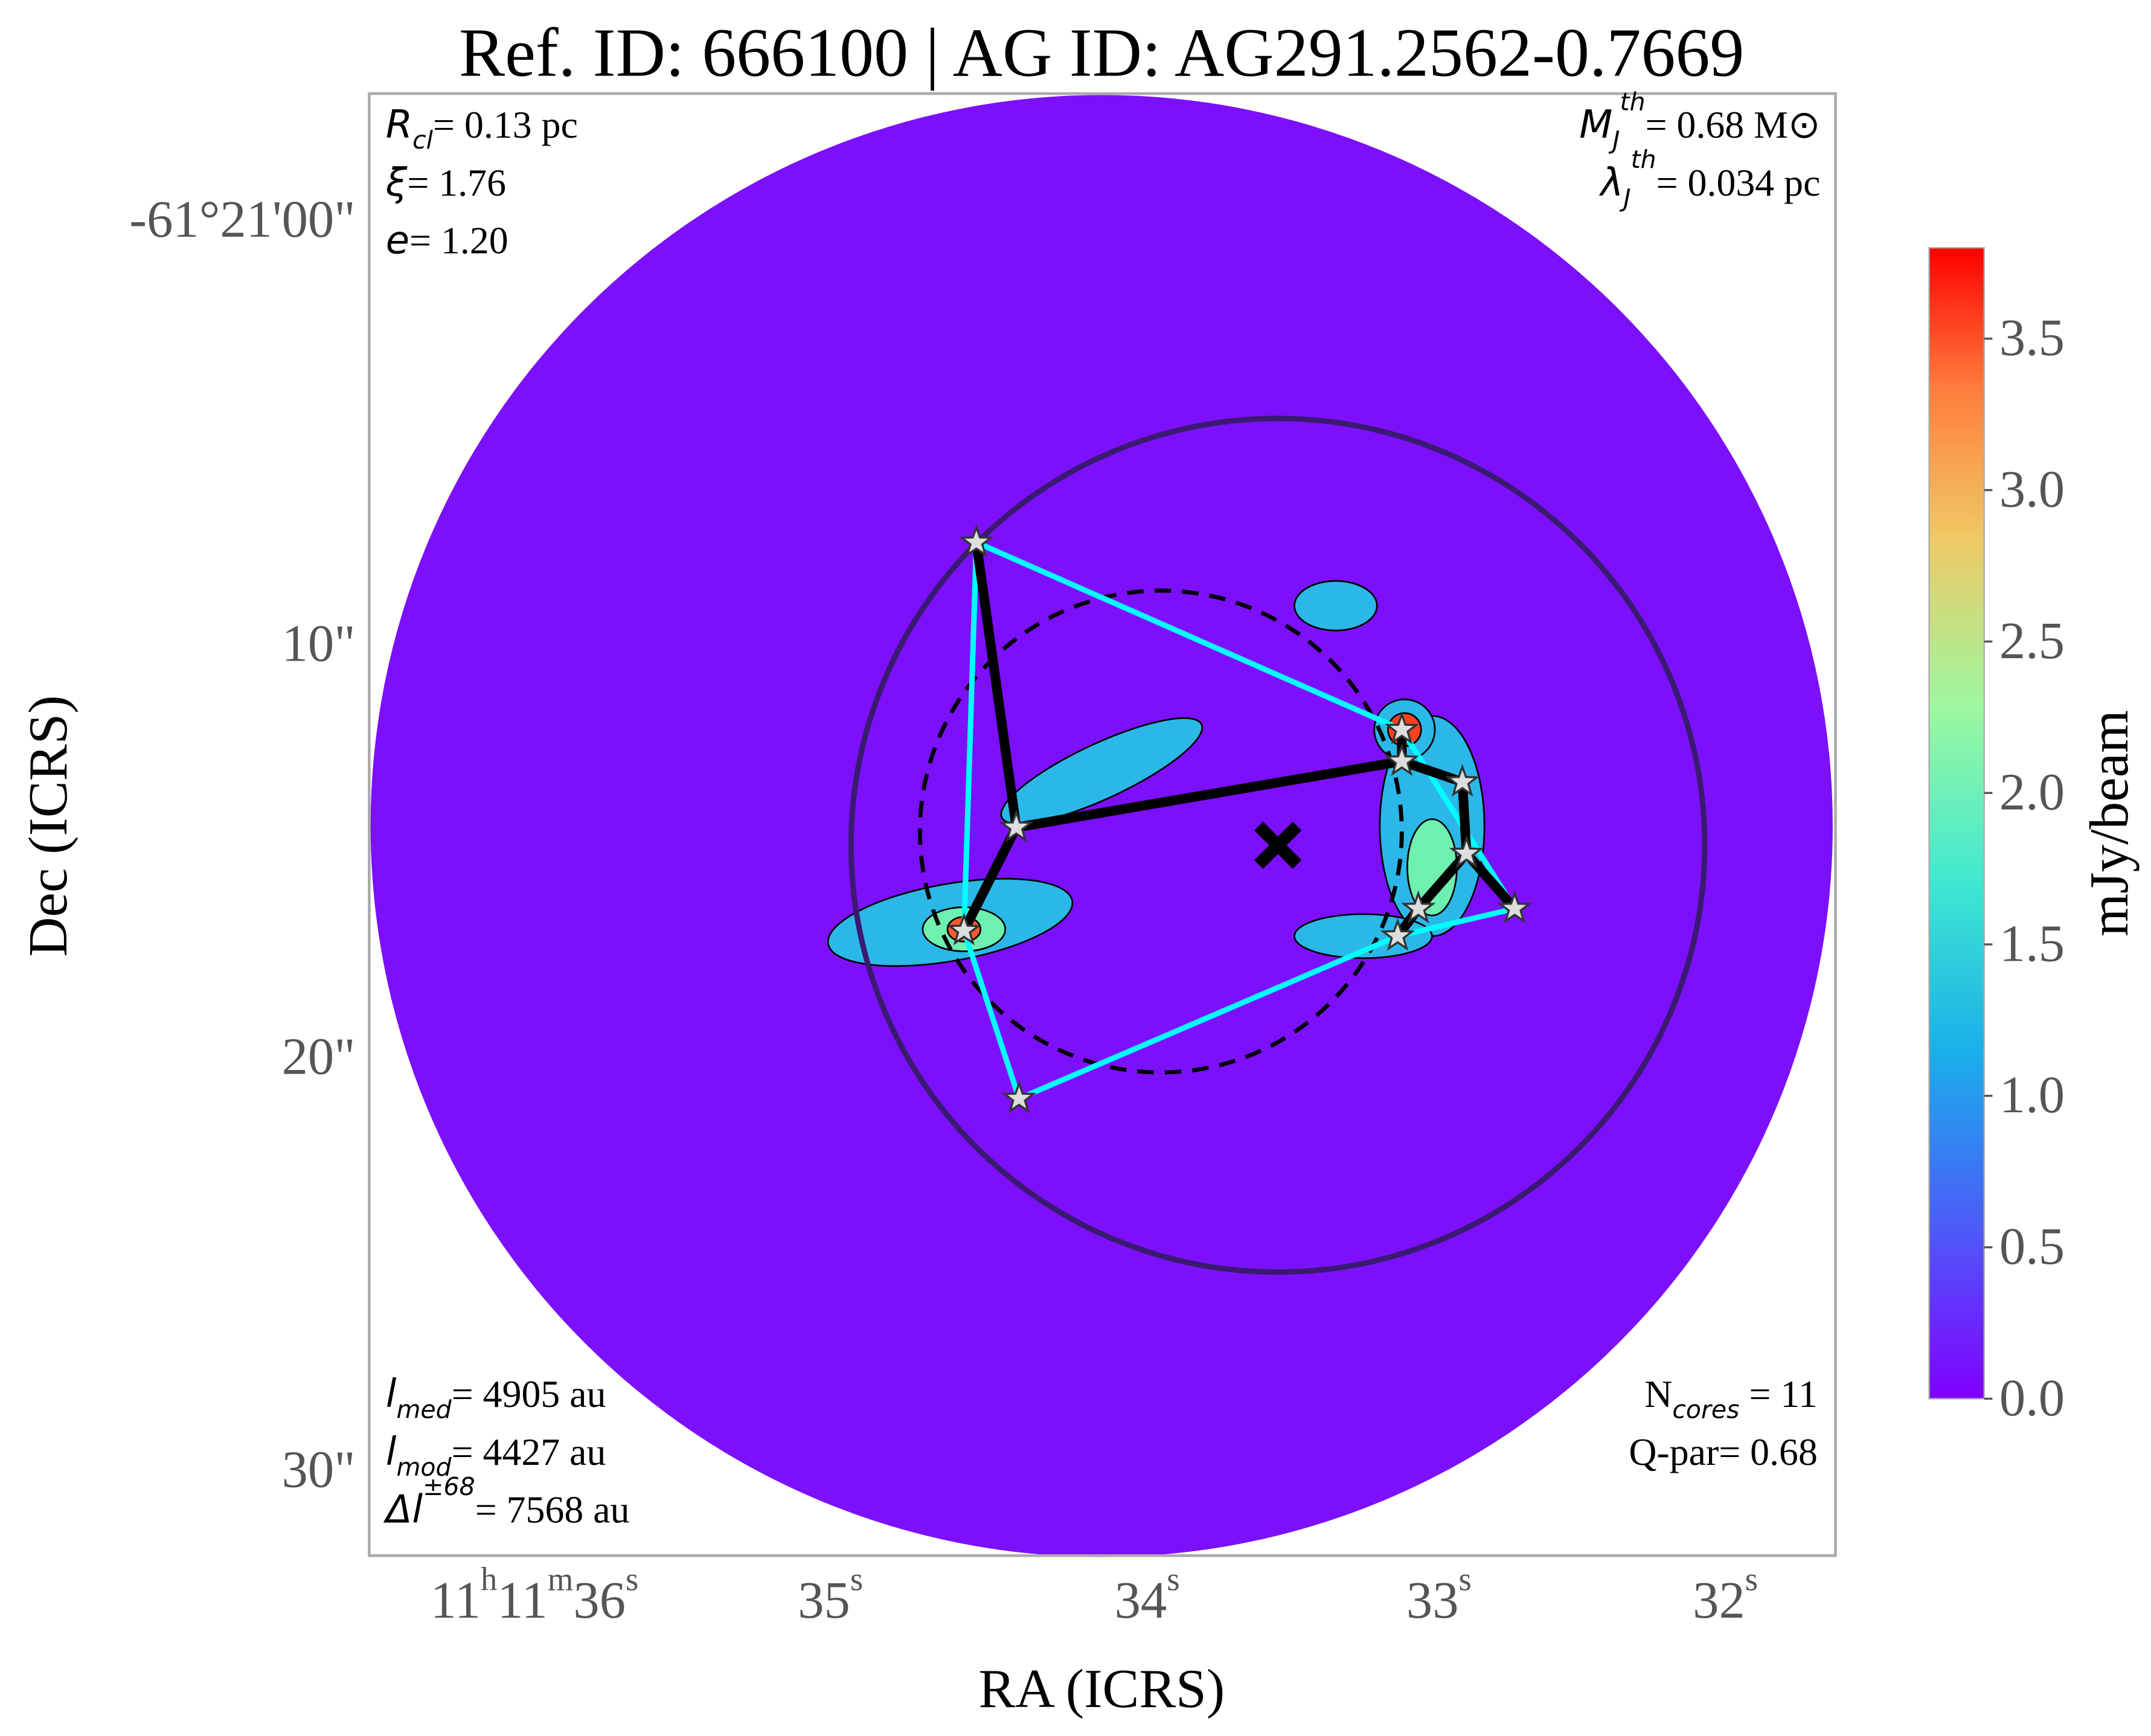 The width and height of the screenshot is (2151, 1736). Describe the element at coordinates (449, 1486) in the screenshot. I see `annotation-sup: ±68` at that location.